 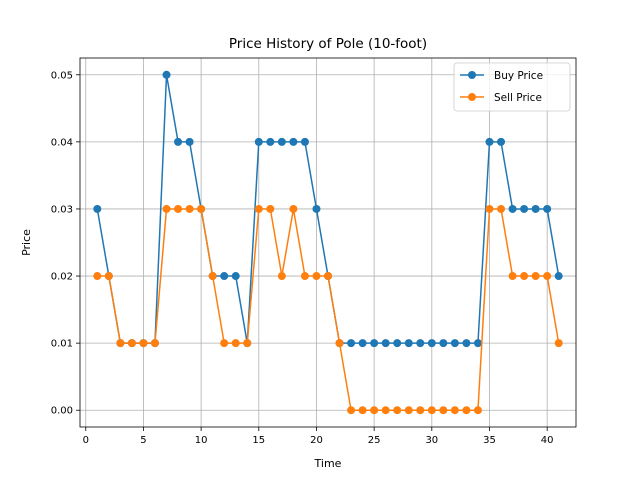 I want to click on buy-price-legend-marker, so click(x=472, y=75).